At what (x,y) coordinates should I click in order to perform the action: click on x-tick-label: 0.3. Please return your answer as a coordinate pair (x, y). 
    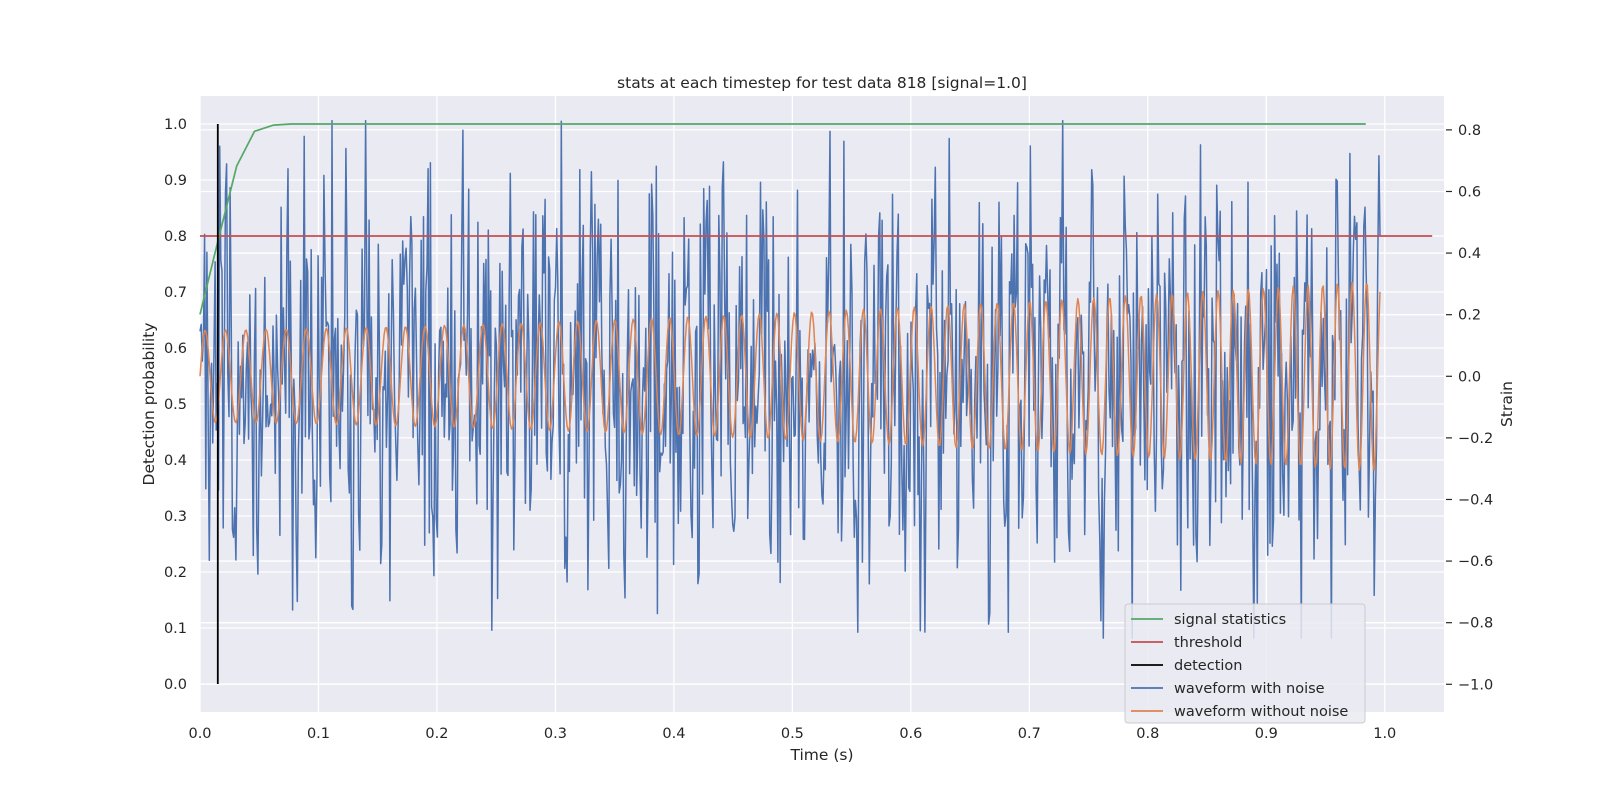
    Looking at the image, I should click on (555, 734).